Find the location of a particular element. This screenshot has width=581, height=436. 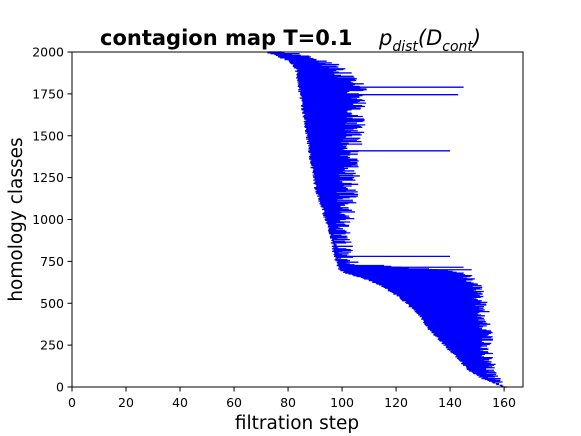

x-tick-label: 120 is located at coordinates (396, 402).